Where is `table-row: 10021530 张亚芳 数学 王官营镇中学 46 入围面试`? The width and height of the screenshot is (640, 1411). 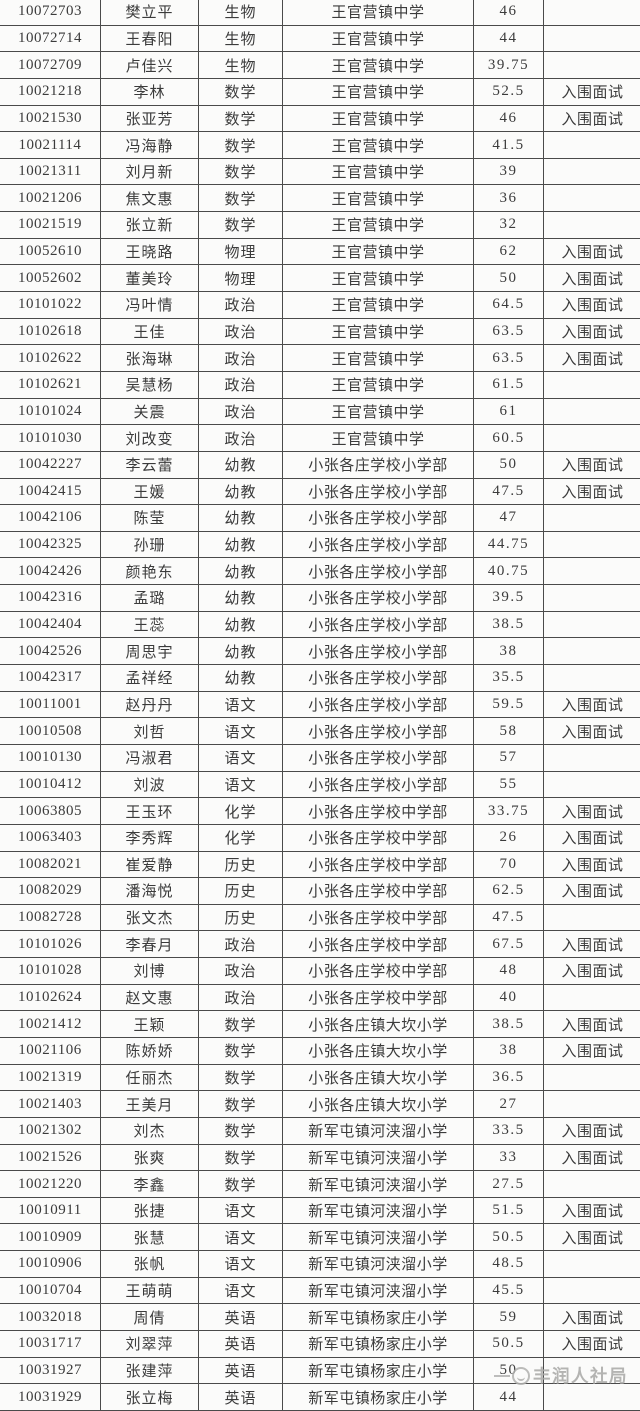 table-row: 10021530 张亚芳 数学 王官营镇中学 46 入围面试 is located at coordinates (320, 118).